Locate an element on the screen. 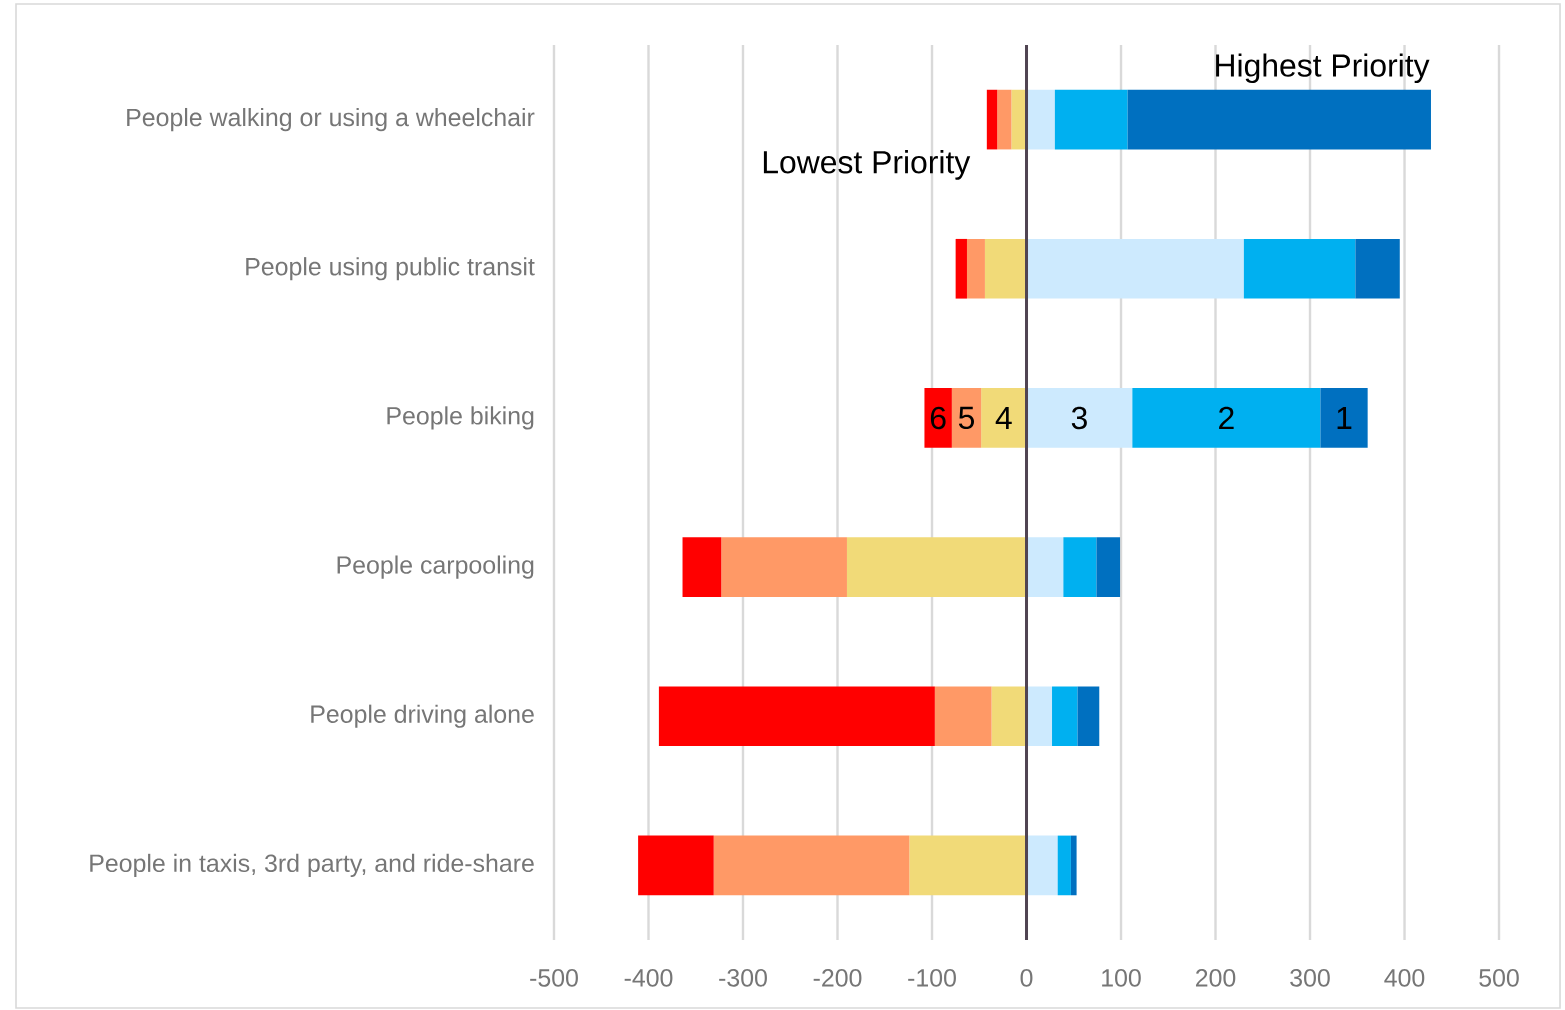  x-tick-label: -500 is located at coordinates (554, 978).